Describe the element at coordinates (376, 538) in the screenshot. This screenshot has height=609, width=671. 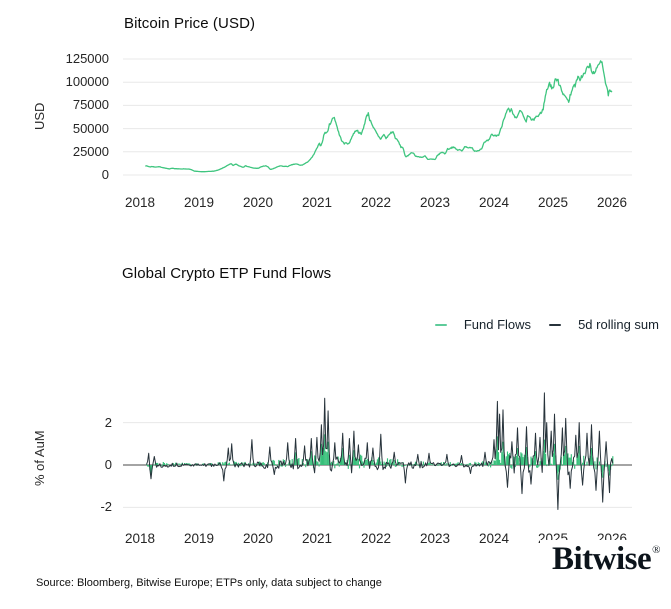
I see `flows-x-tick-label: 2022` at that location.